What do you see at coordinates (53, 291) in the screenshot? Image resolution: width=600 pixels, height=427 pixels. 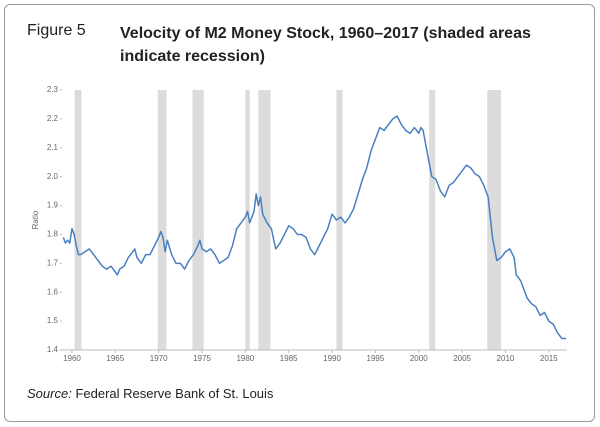 I see `y-tick-label: 1.6` at bounding box center [53, 291].